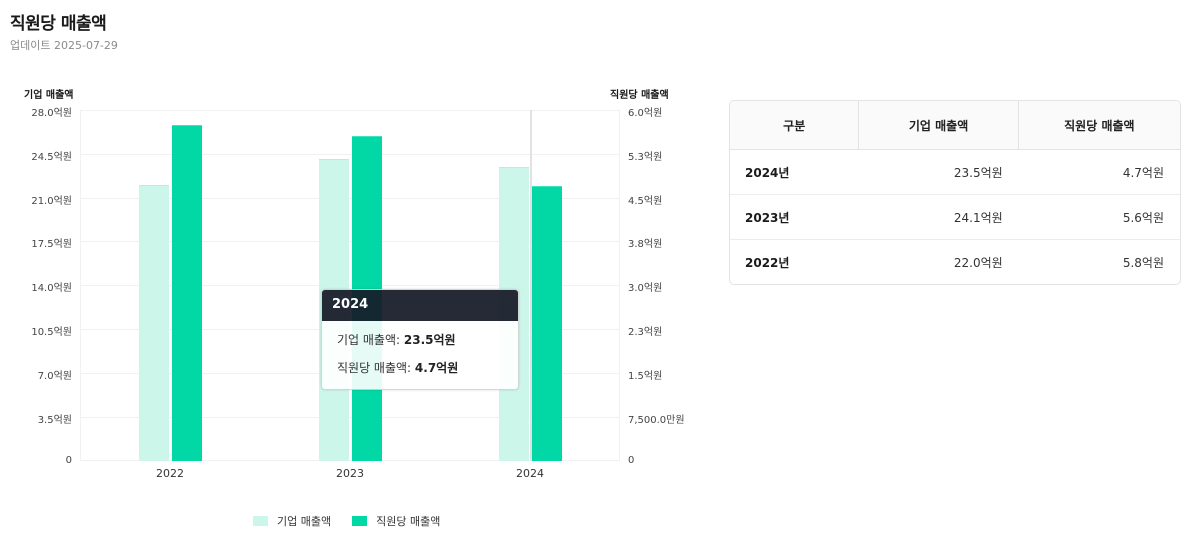 The image size is (1194, 546). Describe the element at coordinates (639, 95) in the screenshot. I see `right-axis-title: 직원당 매출액` at that location.